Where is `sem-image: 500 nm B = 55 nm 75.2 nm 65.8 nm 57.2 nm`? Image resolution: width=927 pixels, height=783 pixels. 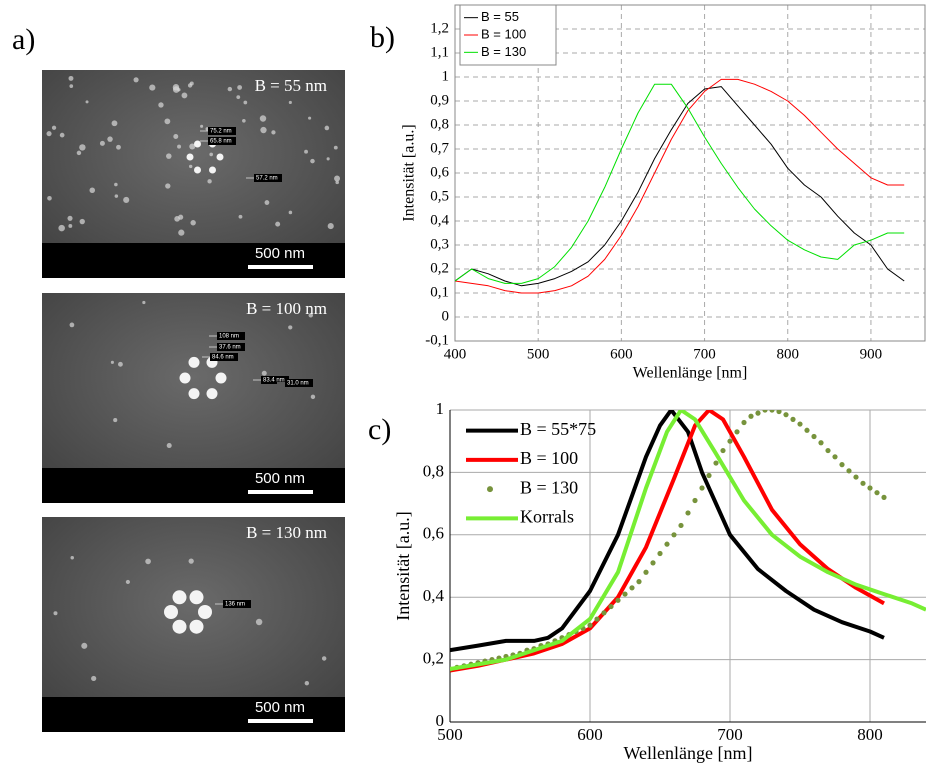
sem-image: 500 nm B = 55 nm 75.2 nm 65.8 nm 57.2 nm is located at coordinates (193, 174).